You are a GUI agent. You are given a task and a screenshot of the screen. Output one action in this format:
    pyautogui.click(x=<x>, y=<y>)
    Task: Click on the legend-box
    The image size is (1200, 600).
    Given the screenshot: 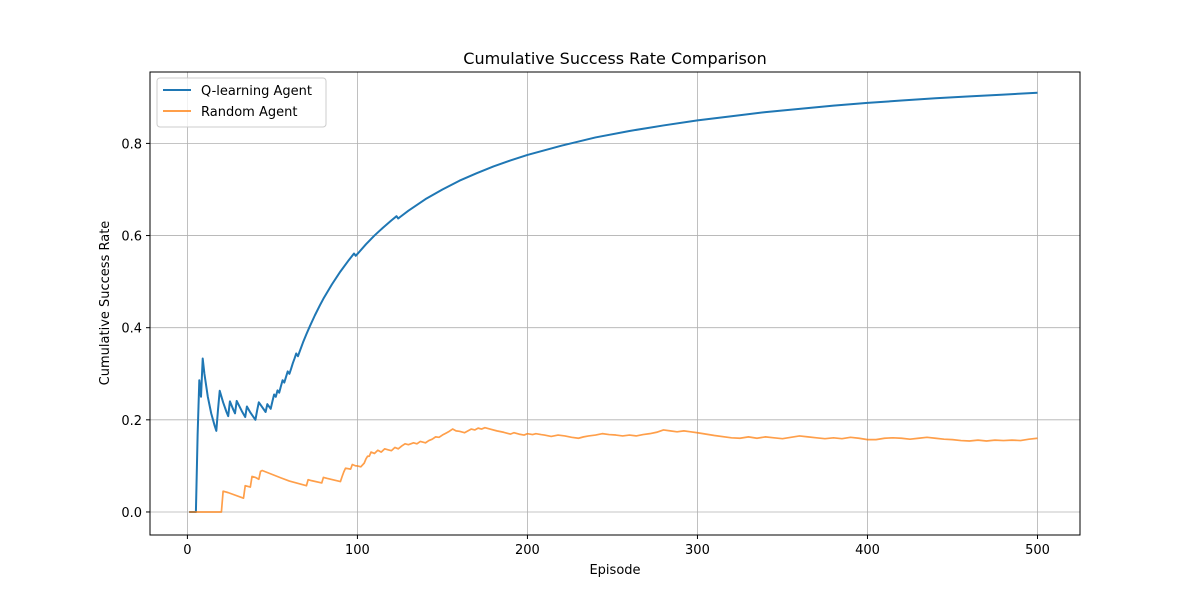 What is the action you would take?
    pyautogui.click(x=241, y=102)
    